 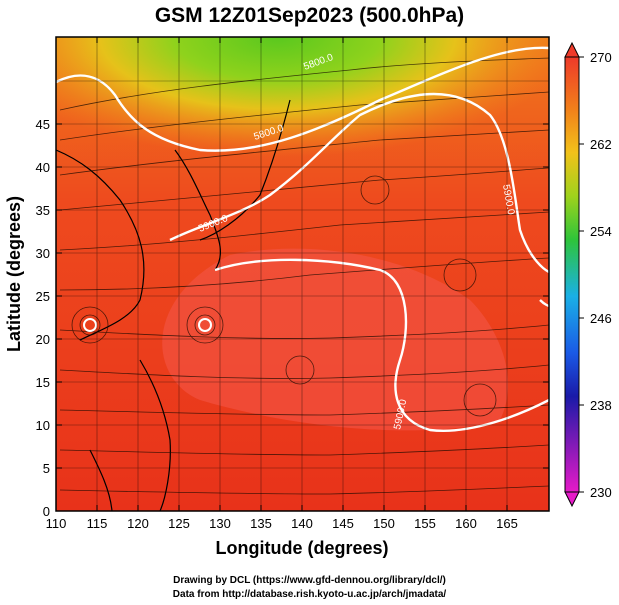 What do you see at coordinates (43, 382) in the screenshot?
I see `y-tick-label: 15` at bounding box center [43, 382].